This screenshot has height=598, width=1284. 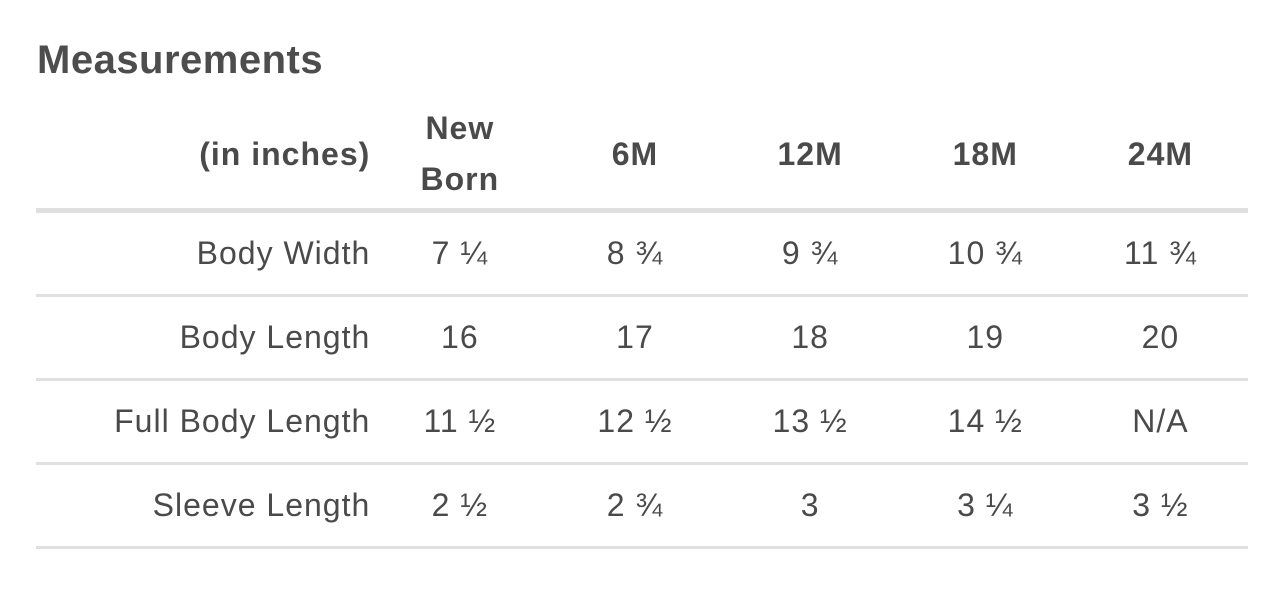 I want to click on table-row: Full Body Length 11 ½ 12 ½ 13 ½ 14 ½ N/A, so click(x=642, y=422).